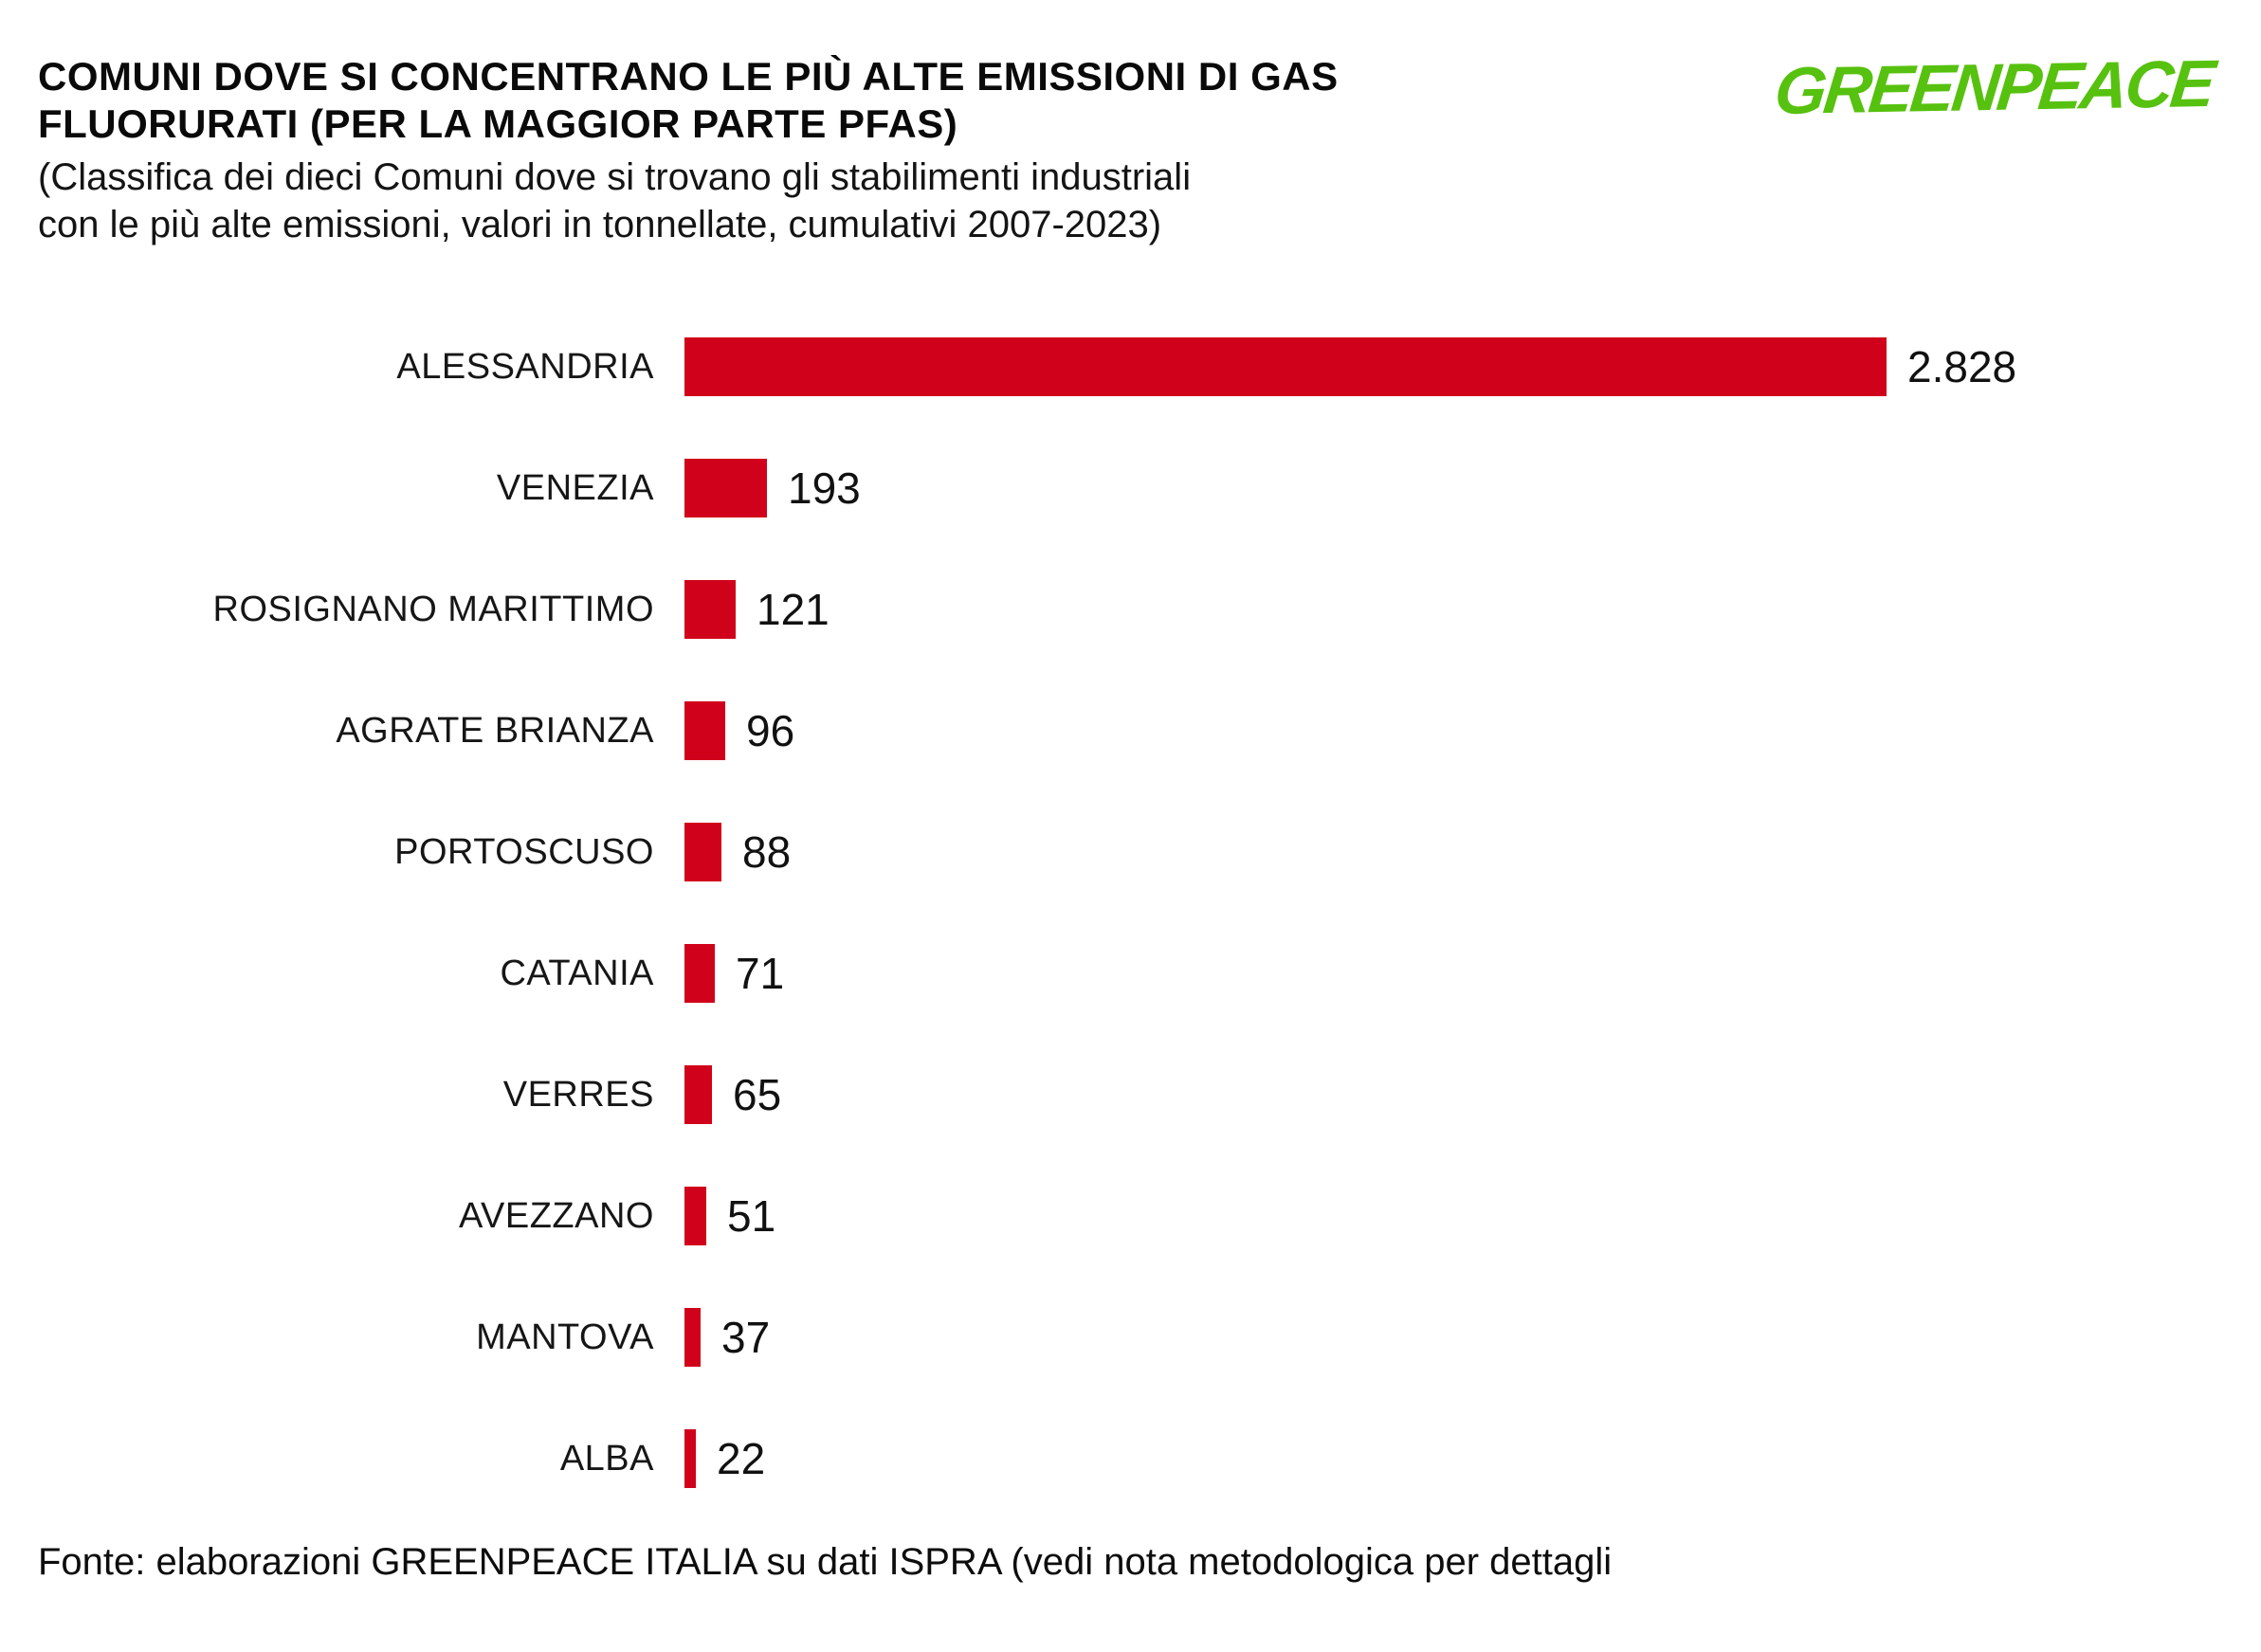  Describe the element at coordinates (565, 1336) in the screenshot. I see `category-label: MANTOVA` at that location.